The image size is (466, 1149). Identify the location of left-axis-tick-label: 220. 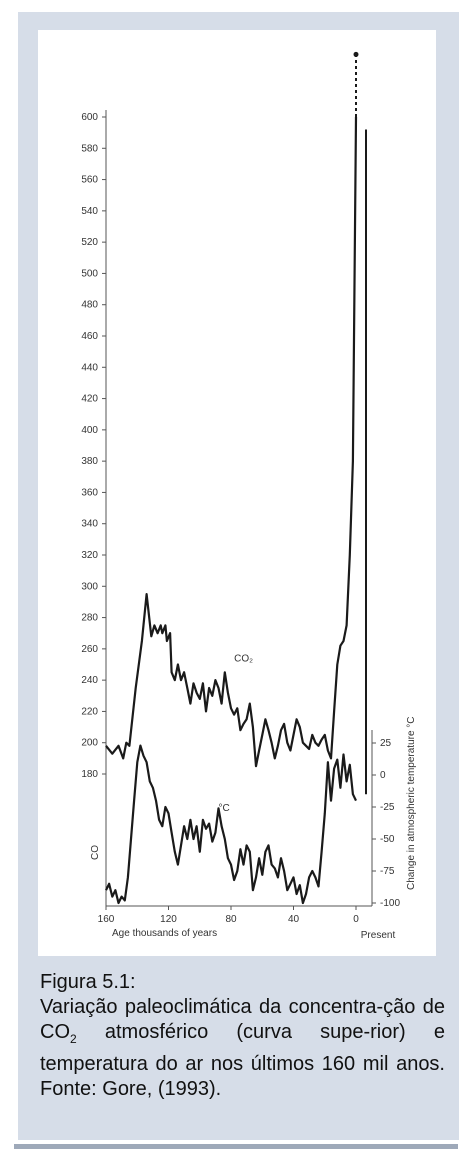
(89, 711).